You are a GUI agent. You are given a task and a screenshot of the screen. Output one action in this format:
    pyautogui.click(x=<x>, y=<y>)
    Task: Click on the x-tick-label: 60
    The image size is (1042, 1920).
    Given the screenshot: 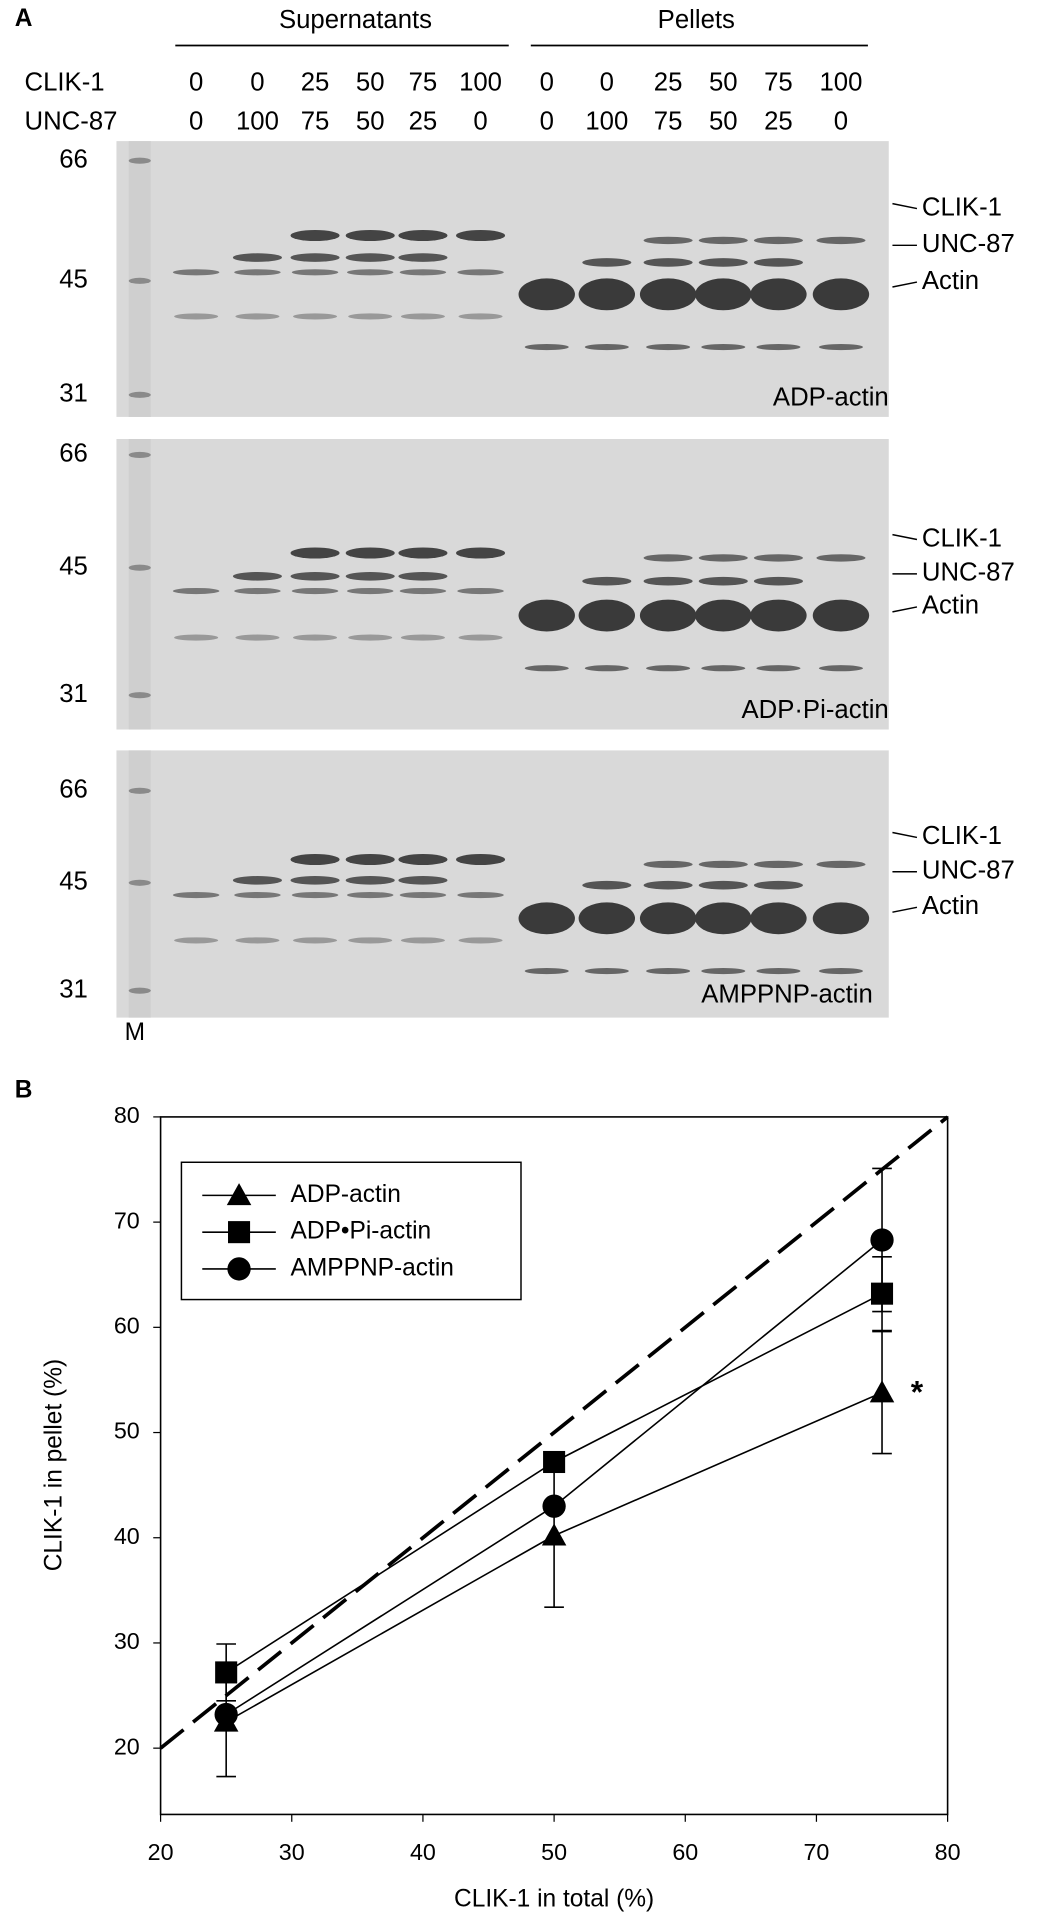 What is the action you would take?
    pyautogui.click(x=685, y=1852)
    